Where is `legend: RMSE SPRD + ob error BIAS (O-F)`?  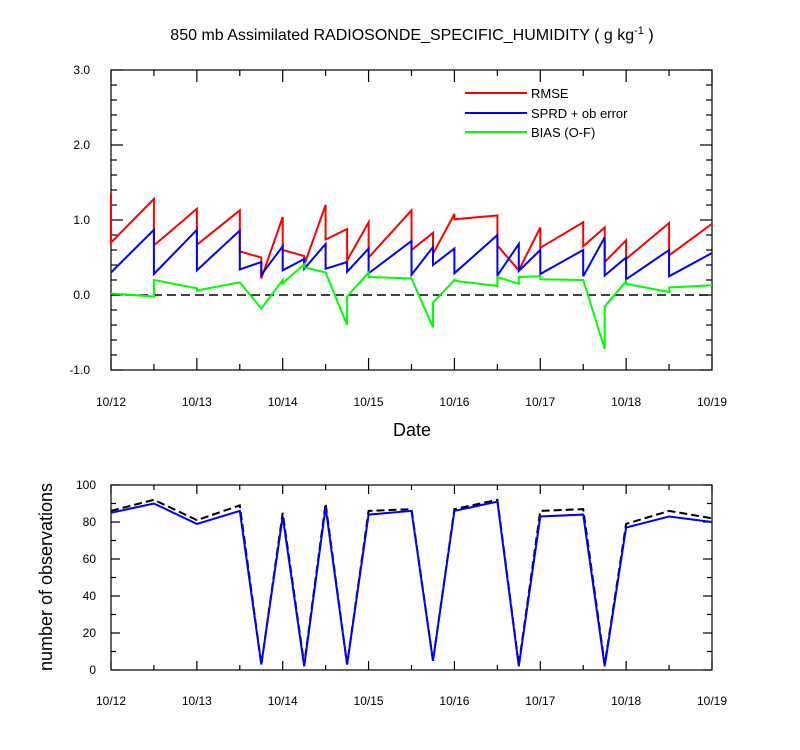 legend: RMSE SPRD + ob error BIAS (O-F) is located at coordinates (546, 113).